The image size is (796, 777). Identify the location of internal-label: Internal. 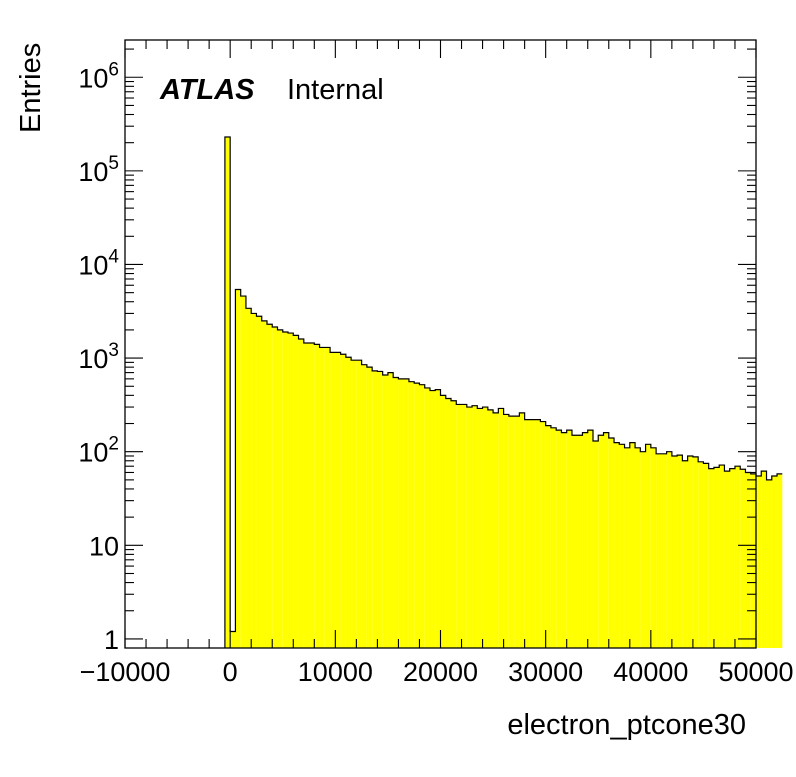
(335, 90).